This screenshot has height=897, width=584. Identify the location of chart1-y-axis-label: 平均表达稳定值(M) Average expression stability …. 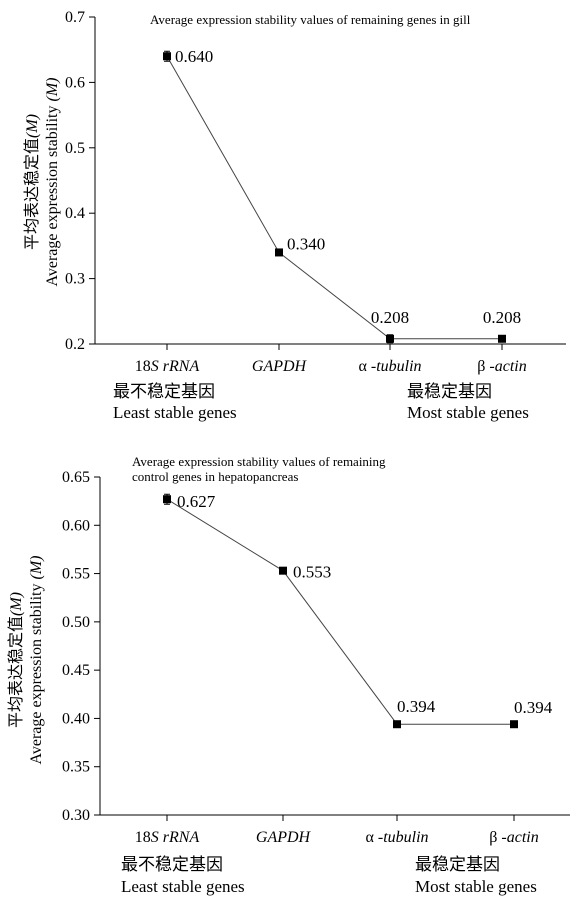
(42, 182).